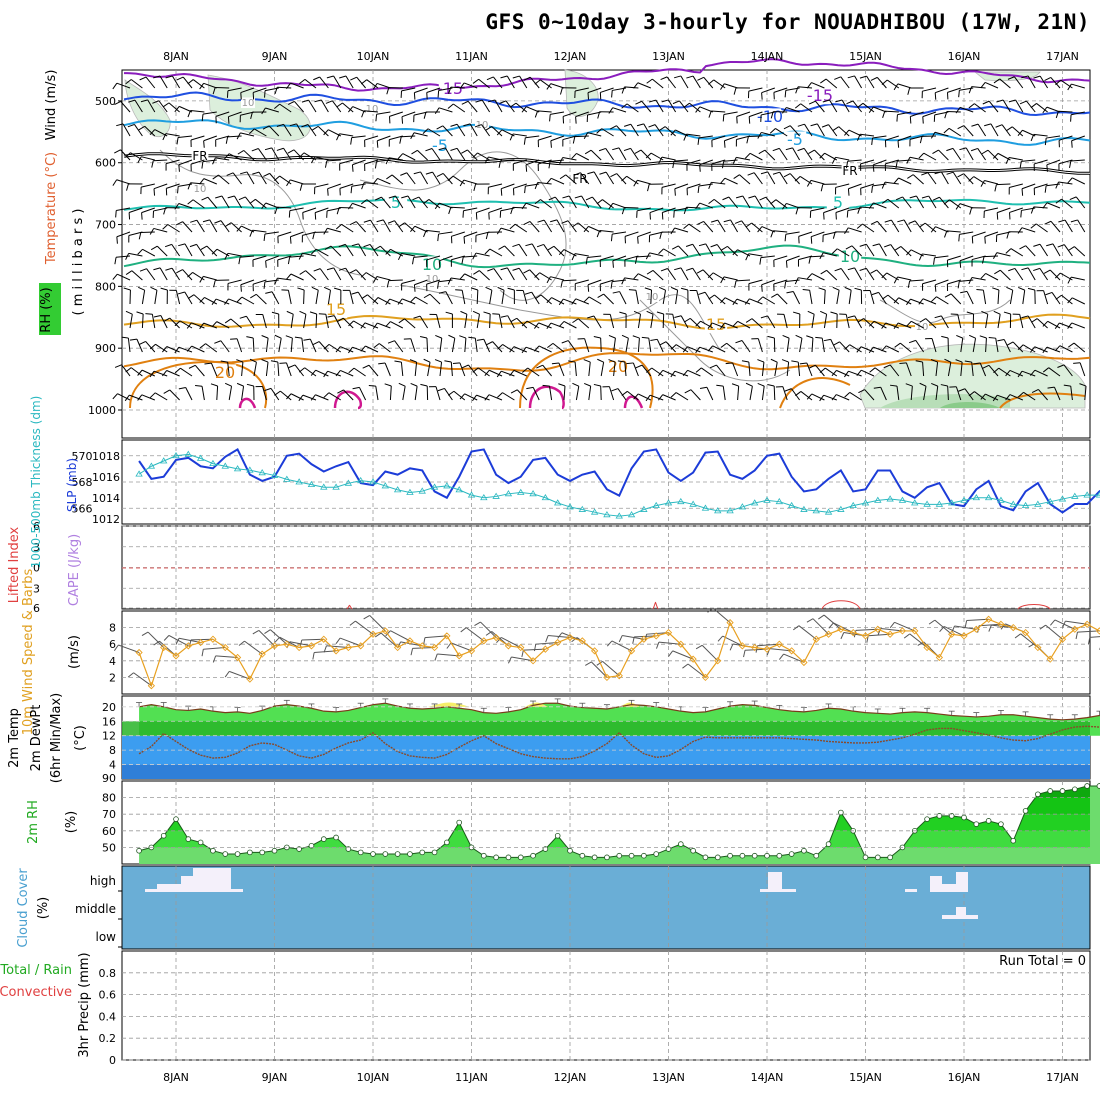 The image size is (1100, 1100). Describe the element at coordinates (187, 884) in the screenshot. I see `cloud-block` at that location.